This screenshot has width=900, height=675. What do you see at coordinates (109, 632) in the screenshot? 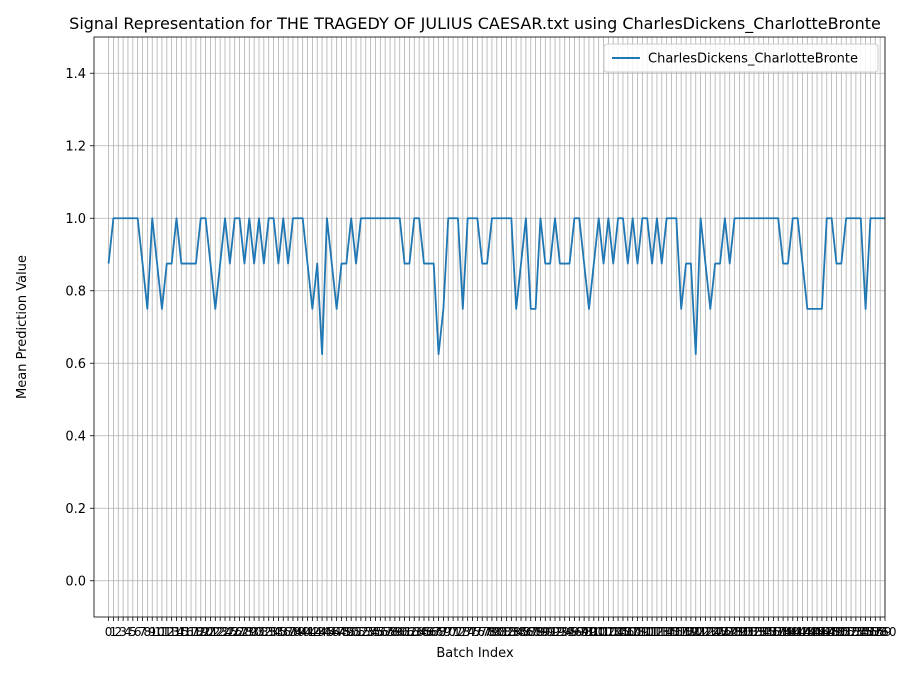
I see `x-tick-label: 0` at bounding box center [109, 632].